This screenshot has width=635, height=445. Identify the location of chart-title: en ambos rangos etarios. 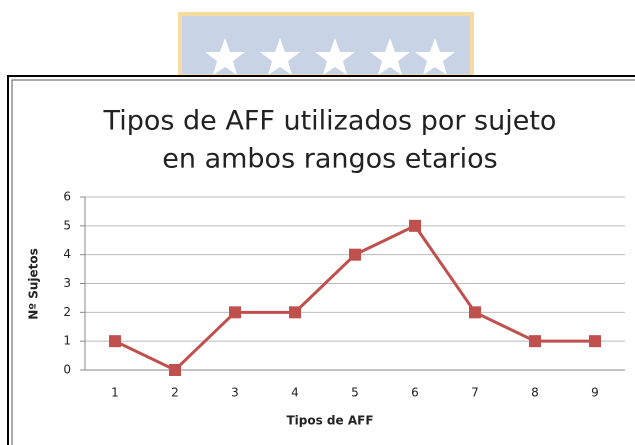
(329, 159).